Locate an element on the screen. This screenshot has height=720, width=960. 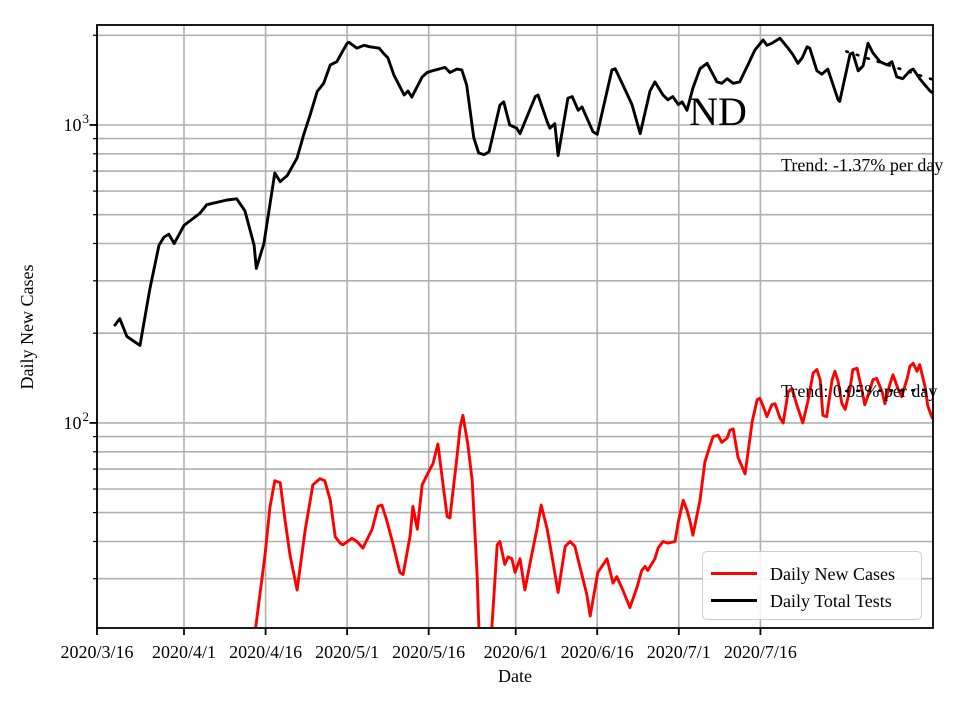
legend-entry-daily-total-tests: Daily Total Tests is located at coordinates (811, 600).